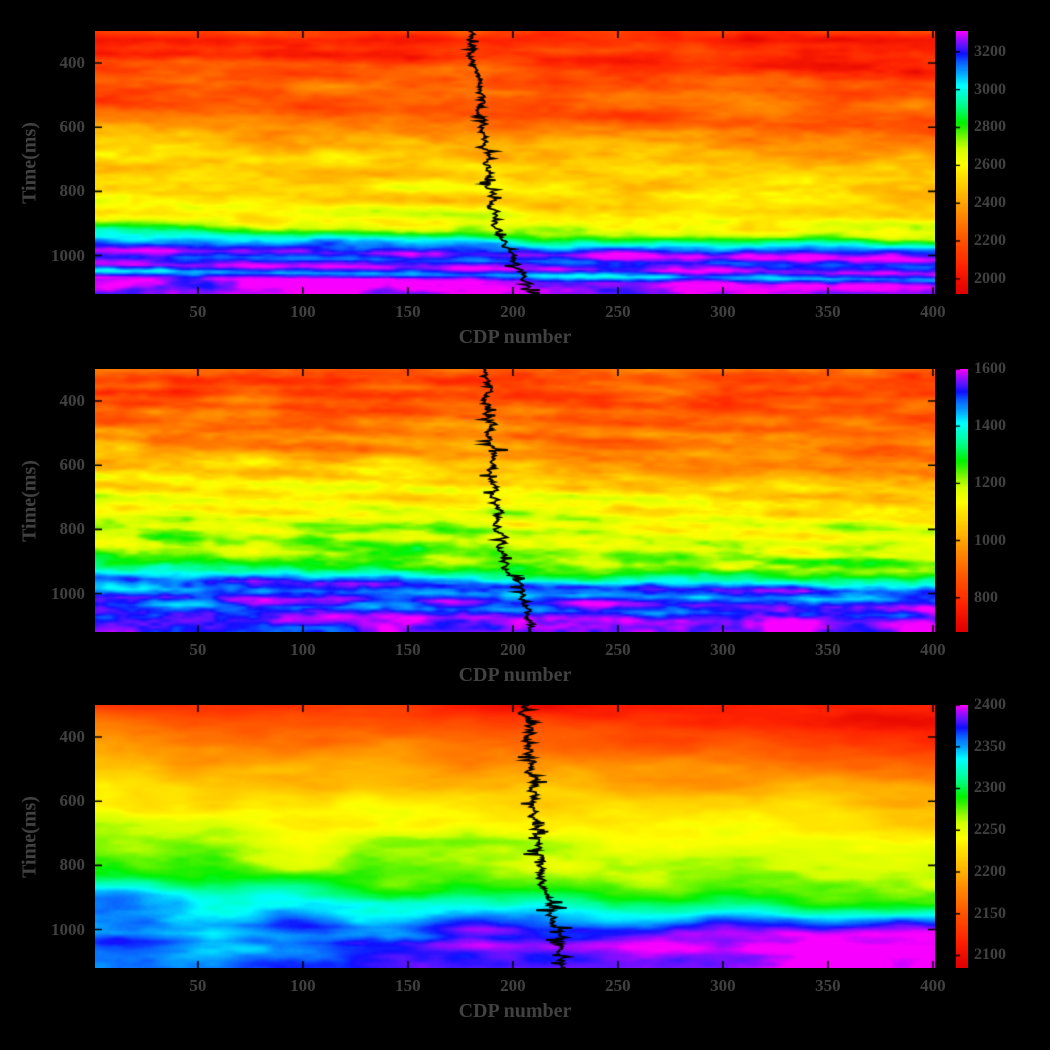 The image size is (1050, 1050). I want to click on colorbar-tick-label: 1400, so click(990, 426).